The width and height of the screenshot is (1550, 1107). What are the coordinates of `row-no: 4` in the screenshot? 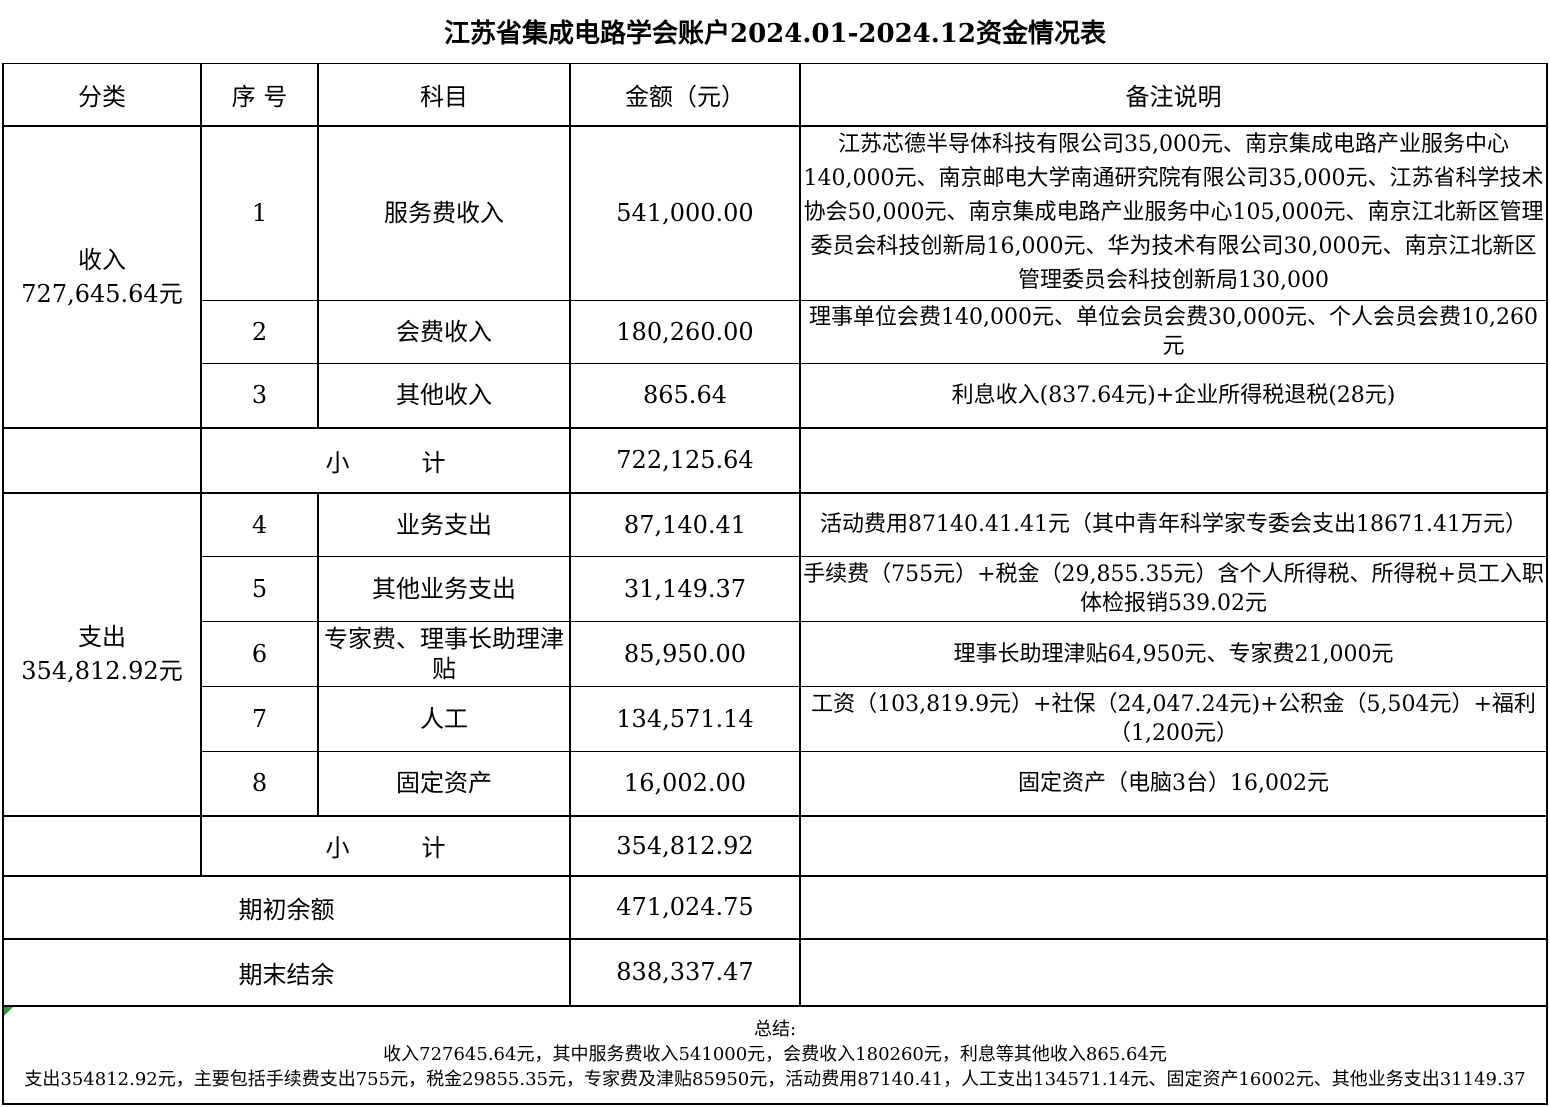 It's located at (259, 524).